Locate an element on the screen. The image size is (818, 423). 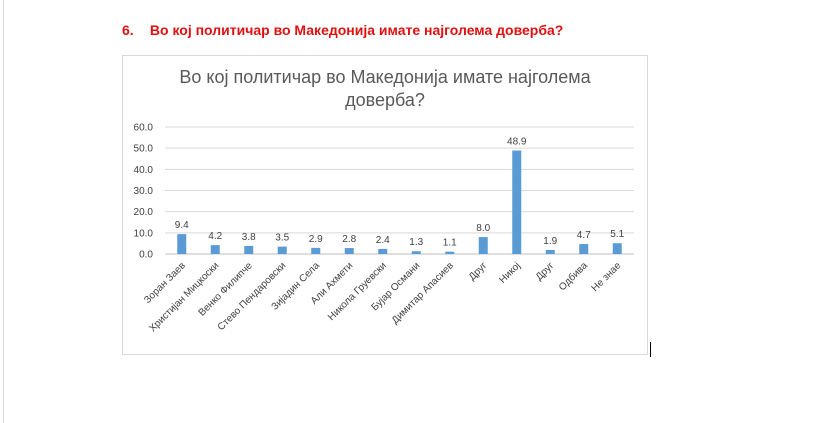
x-category-label: Димитар Апасиев is located at coordinates (423, 293).